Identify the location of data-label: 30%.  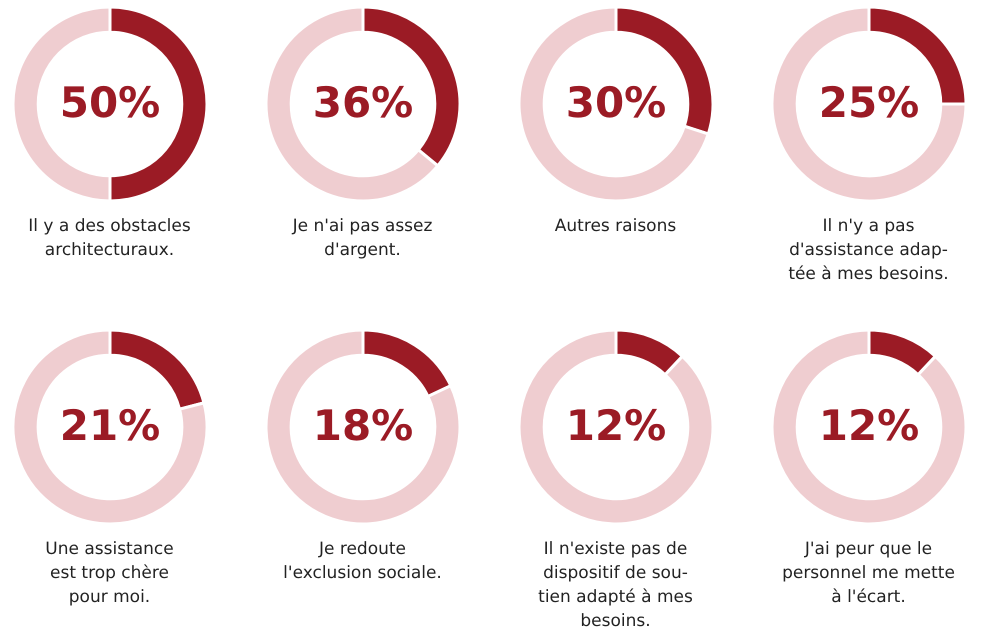
(615, 102).